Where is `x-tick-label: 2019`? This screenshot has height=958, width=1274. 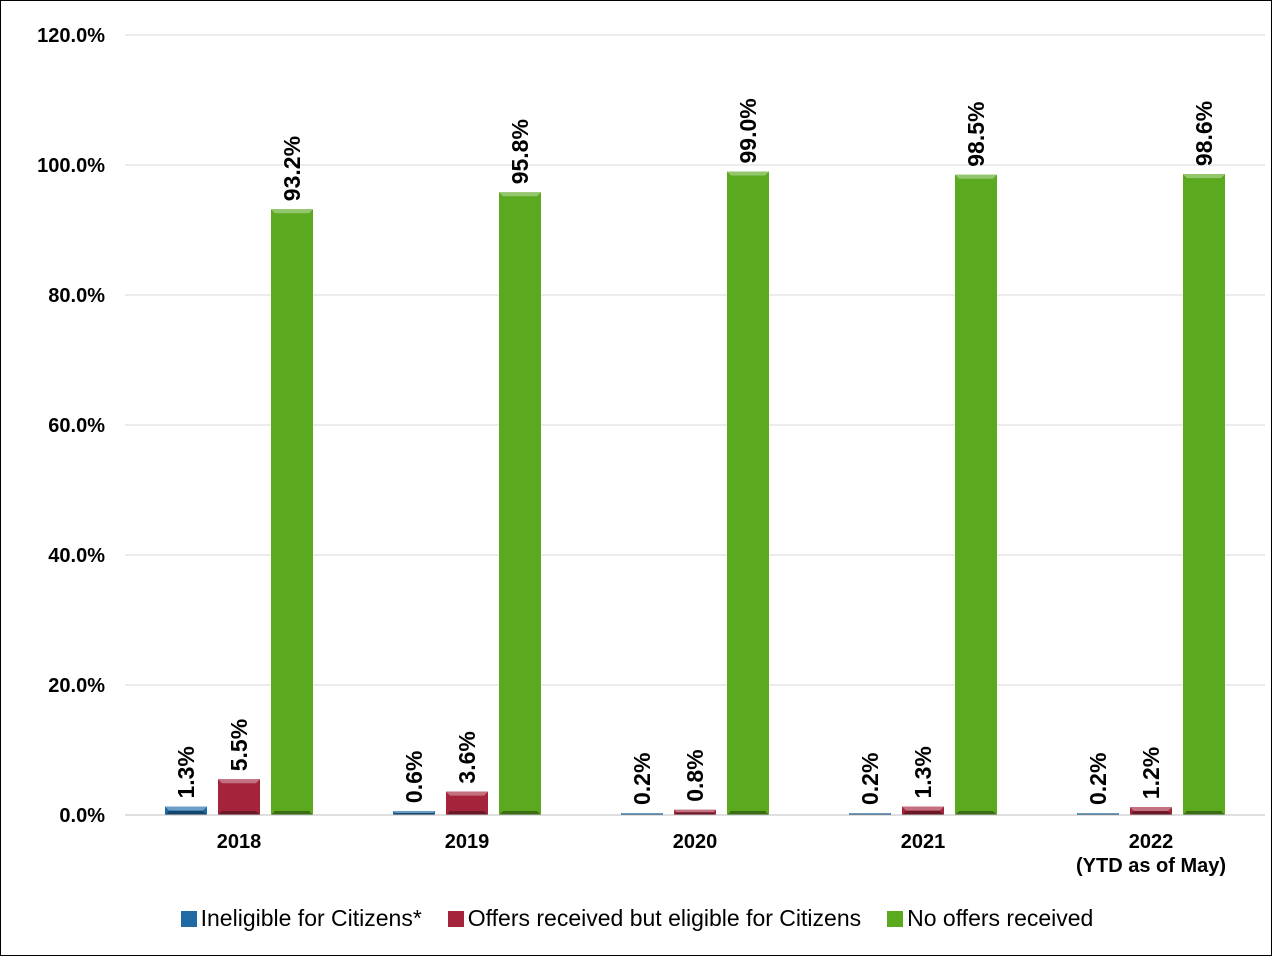
x-tick-label: 2019 is located at coordinates (467, 842).